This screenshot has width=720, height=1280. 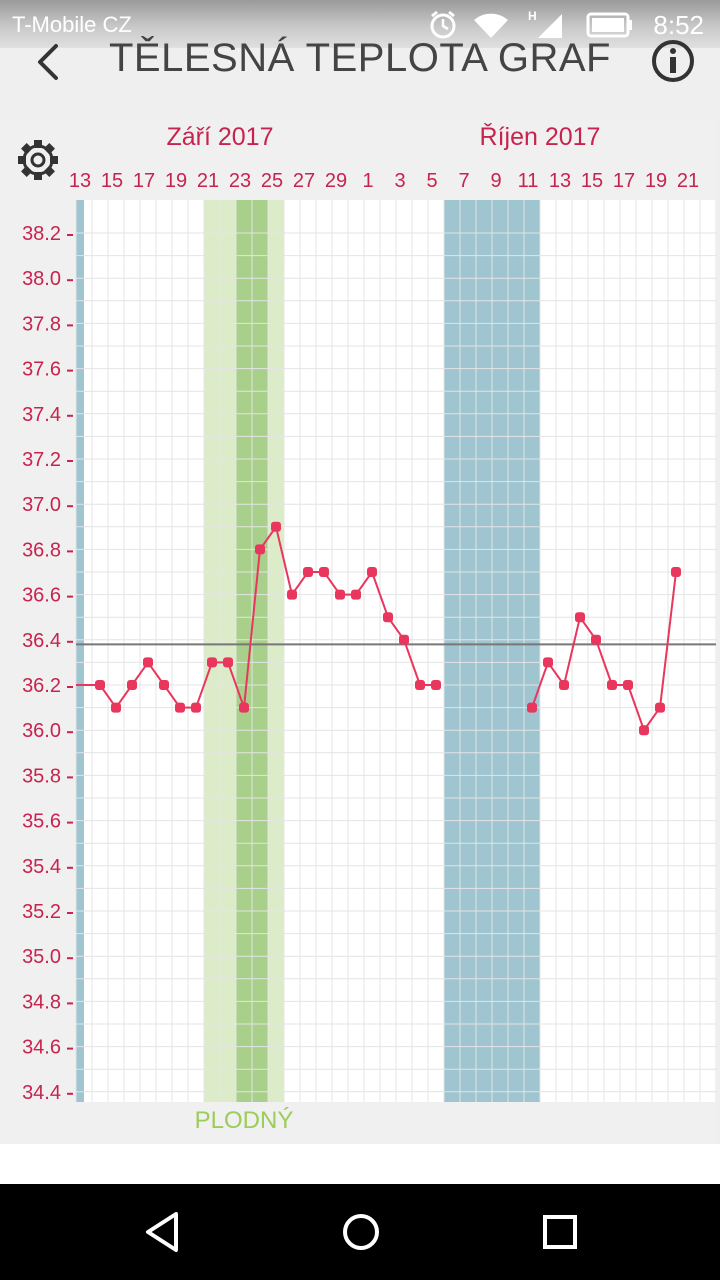 I want to click on y-tick-label: 34.8, so click(x=41, y=1002).